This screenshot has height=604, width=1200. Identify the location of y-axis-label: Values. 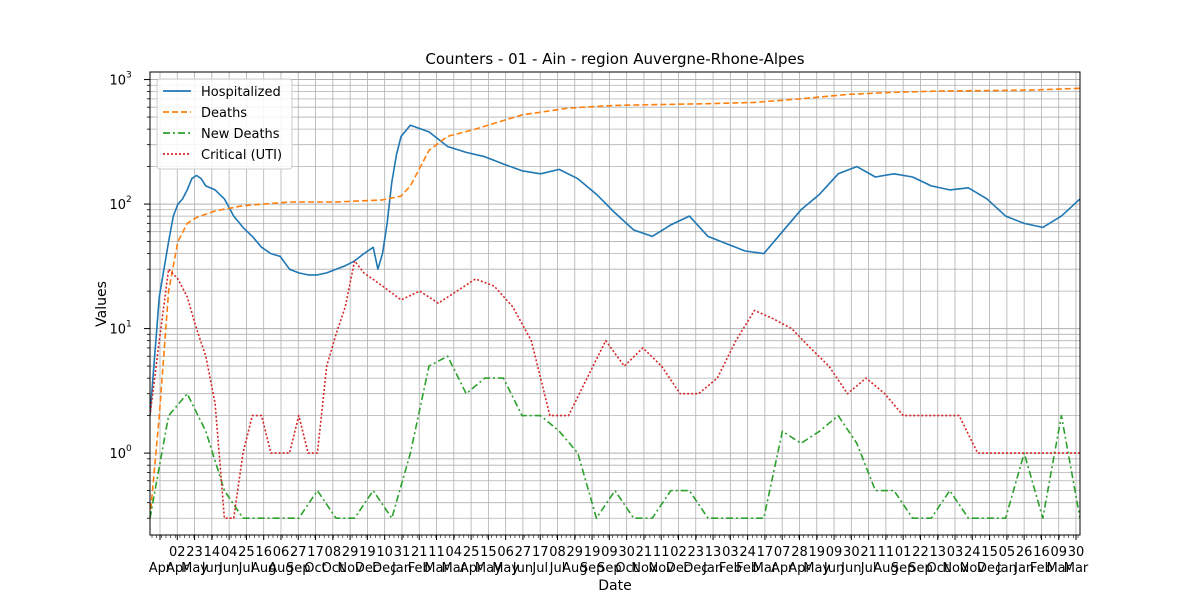
(102, 304).